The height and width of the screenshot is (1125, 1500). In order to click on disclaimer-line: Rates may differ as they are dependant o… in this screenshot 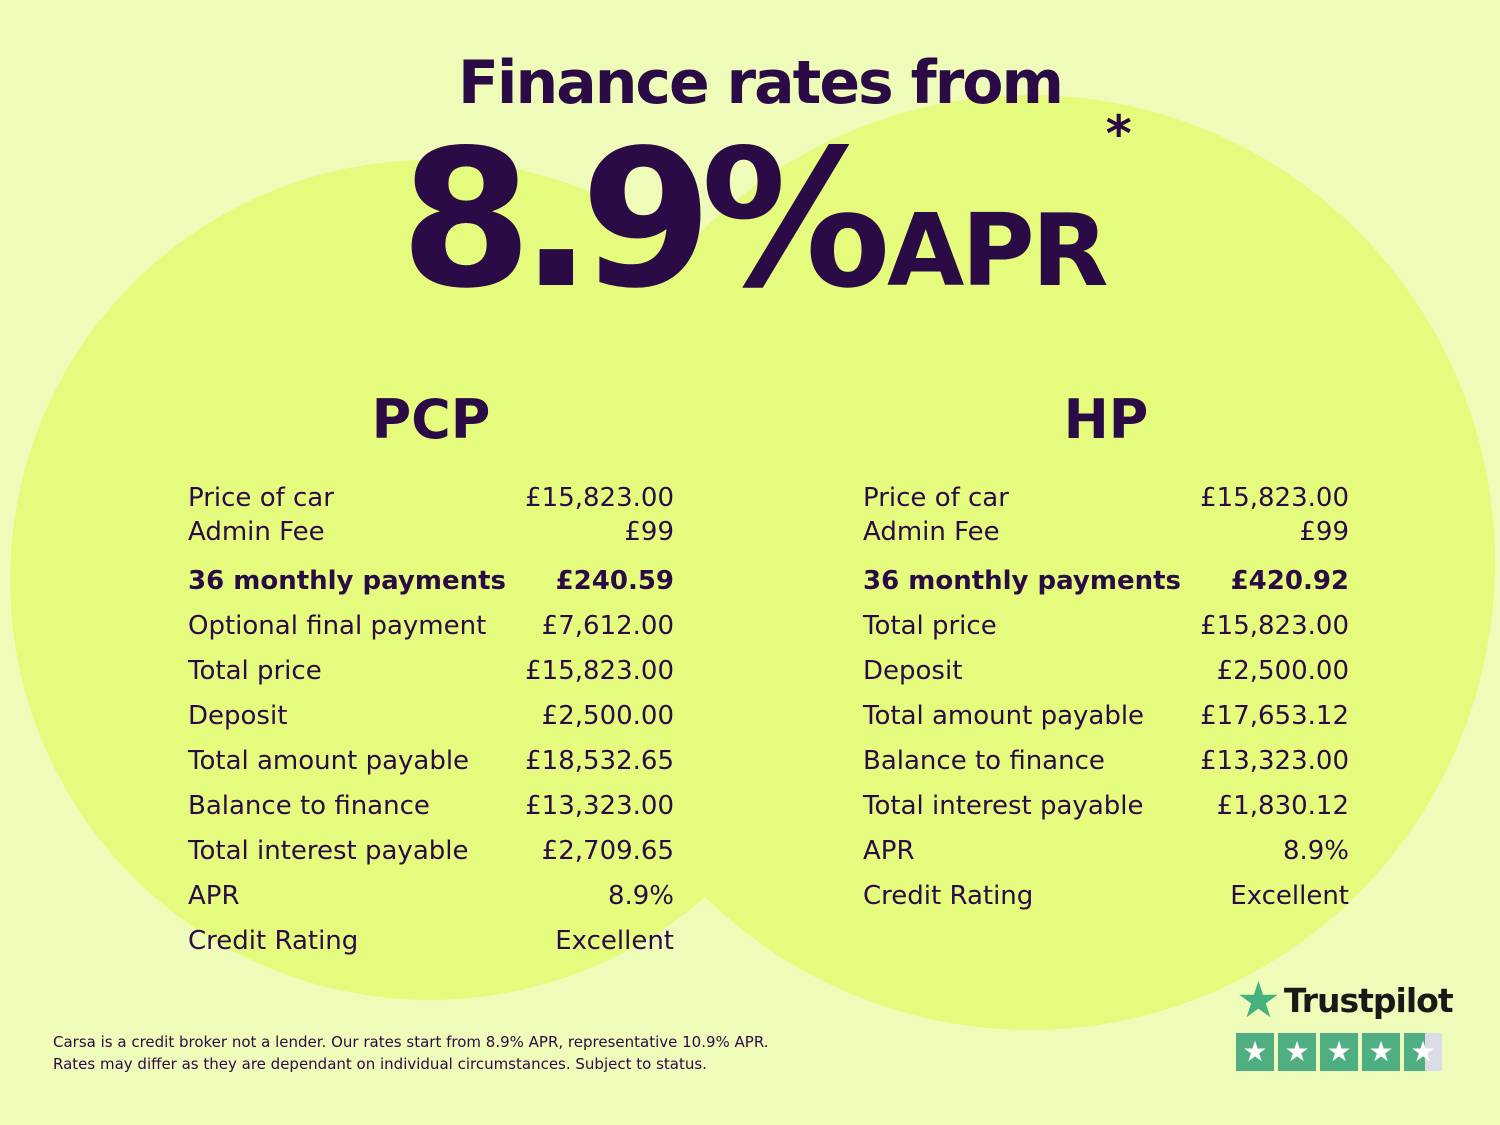, I will do `click(380, 1064)`.